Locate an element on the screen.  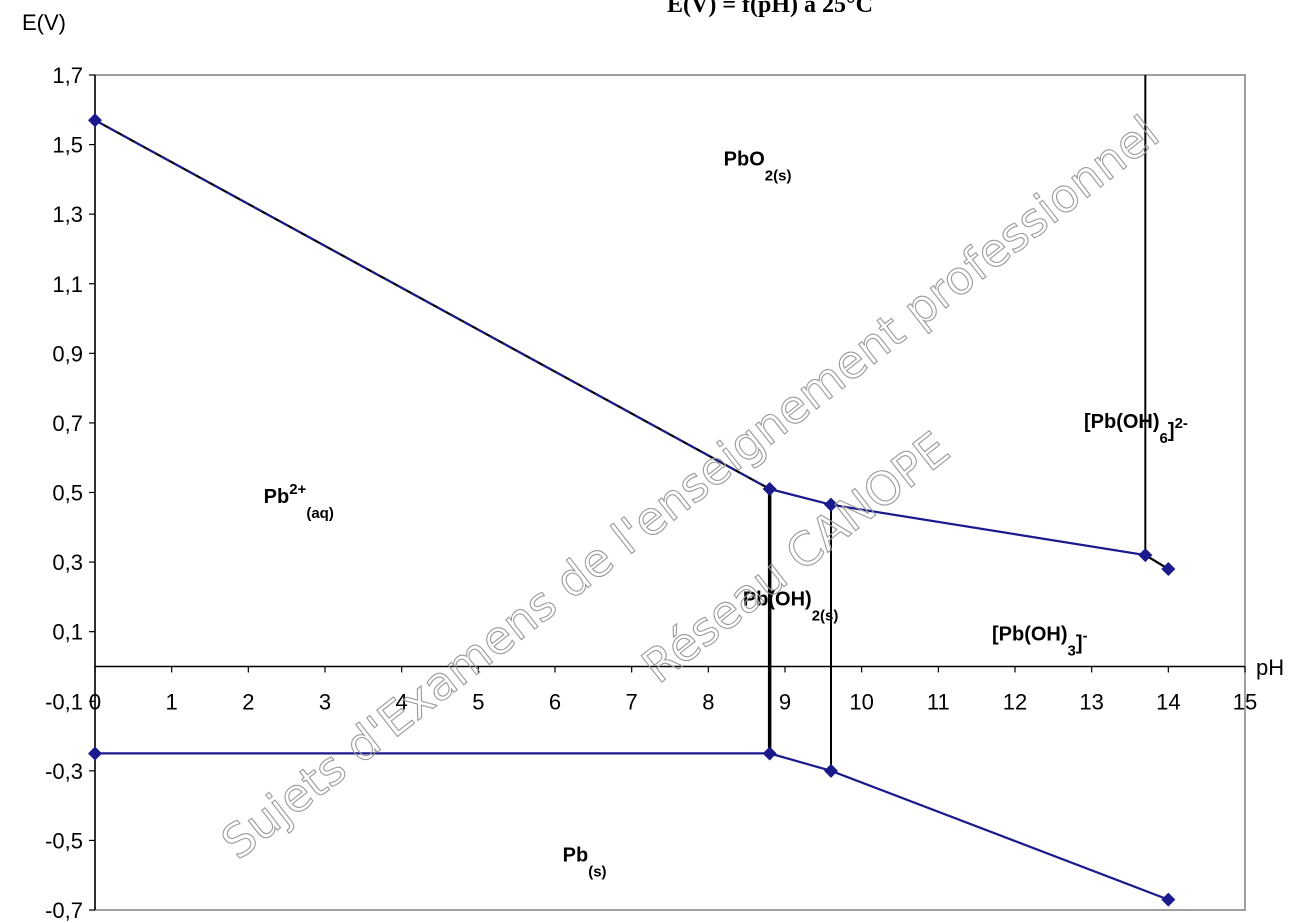
x-tick-label: 7 is located at coordinates (632, 701).